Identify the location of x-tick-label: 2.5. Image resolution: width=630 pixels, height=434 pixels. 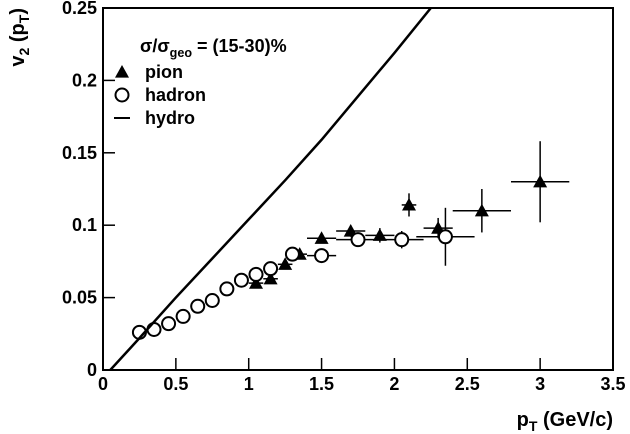
(467, 384).